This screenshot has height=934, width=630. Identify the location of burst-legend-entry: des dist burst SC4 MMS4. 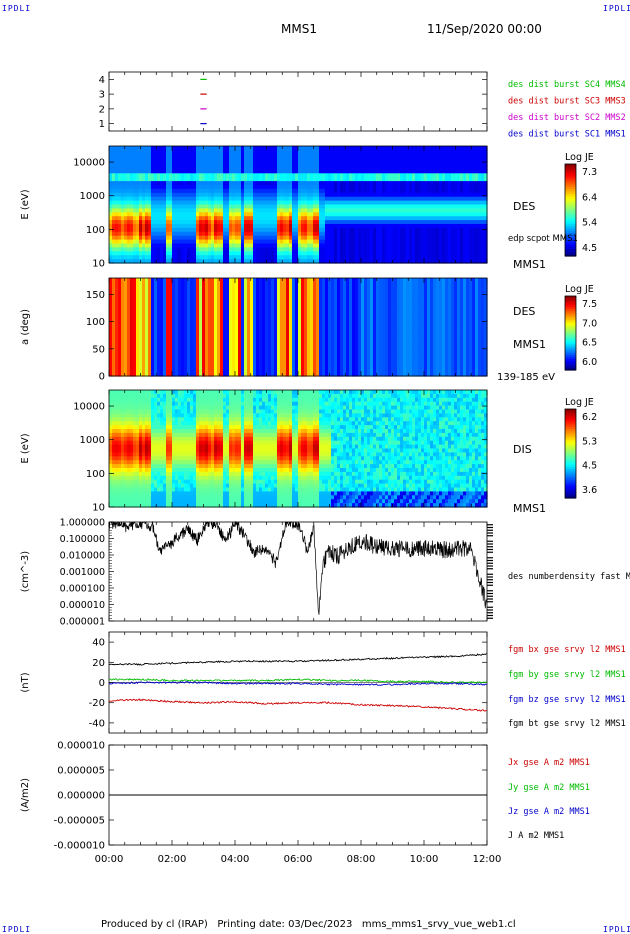
(567, 85).